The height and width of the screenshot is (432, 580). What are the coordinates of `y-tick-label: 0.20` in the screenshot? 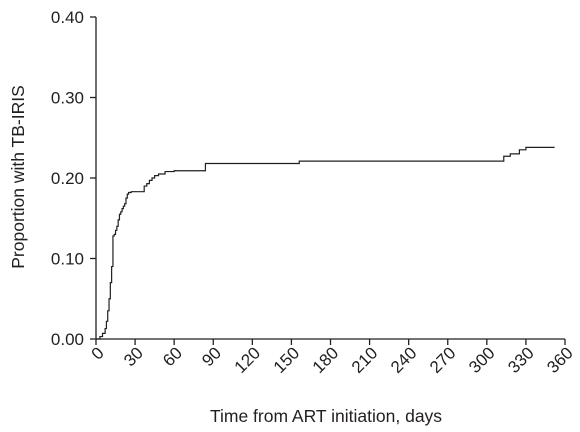 It's located at (67, 178).